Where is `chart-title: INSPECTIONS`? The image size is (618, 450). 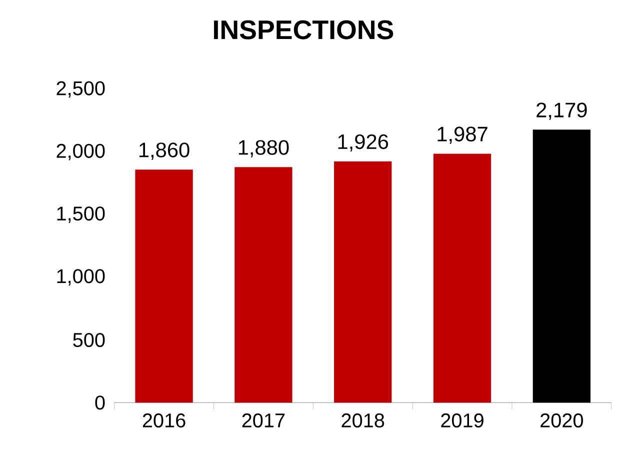 chart-title: INSPECTIONS is located at coordinates (304, 30).